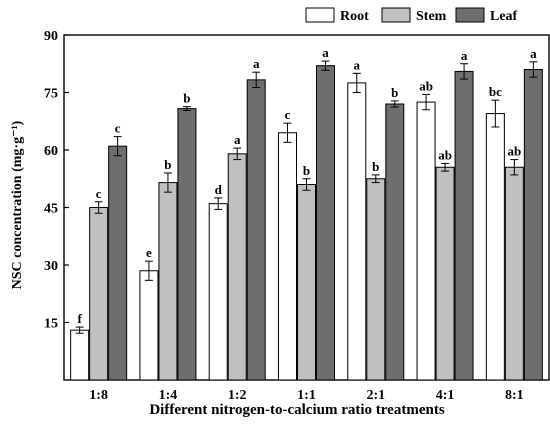 The height and width of the screenshot is (424, 550). What do you see at coordinates (51, 209) in the screenshot?
I see `y-tick-label: 45` at bounding box center [51, 209].